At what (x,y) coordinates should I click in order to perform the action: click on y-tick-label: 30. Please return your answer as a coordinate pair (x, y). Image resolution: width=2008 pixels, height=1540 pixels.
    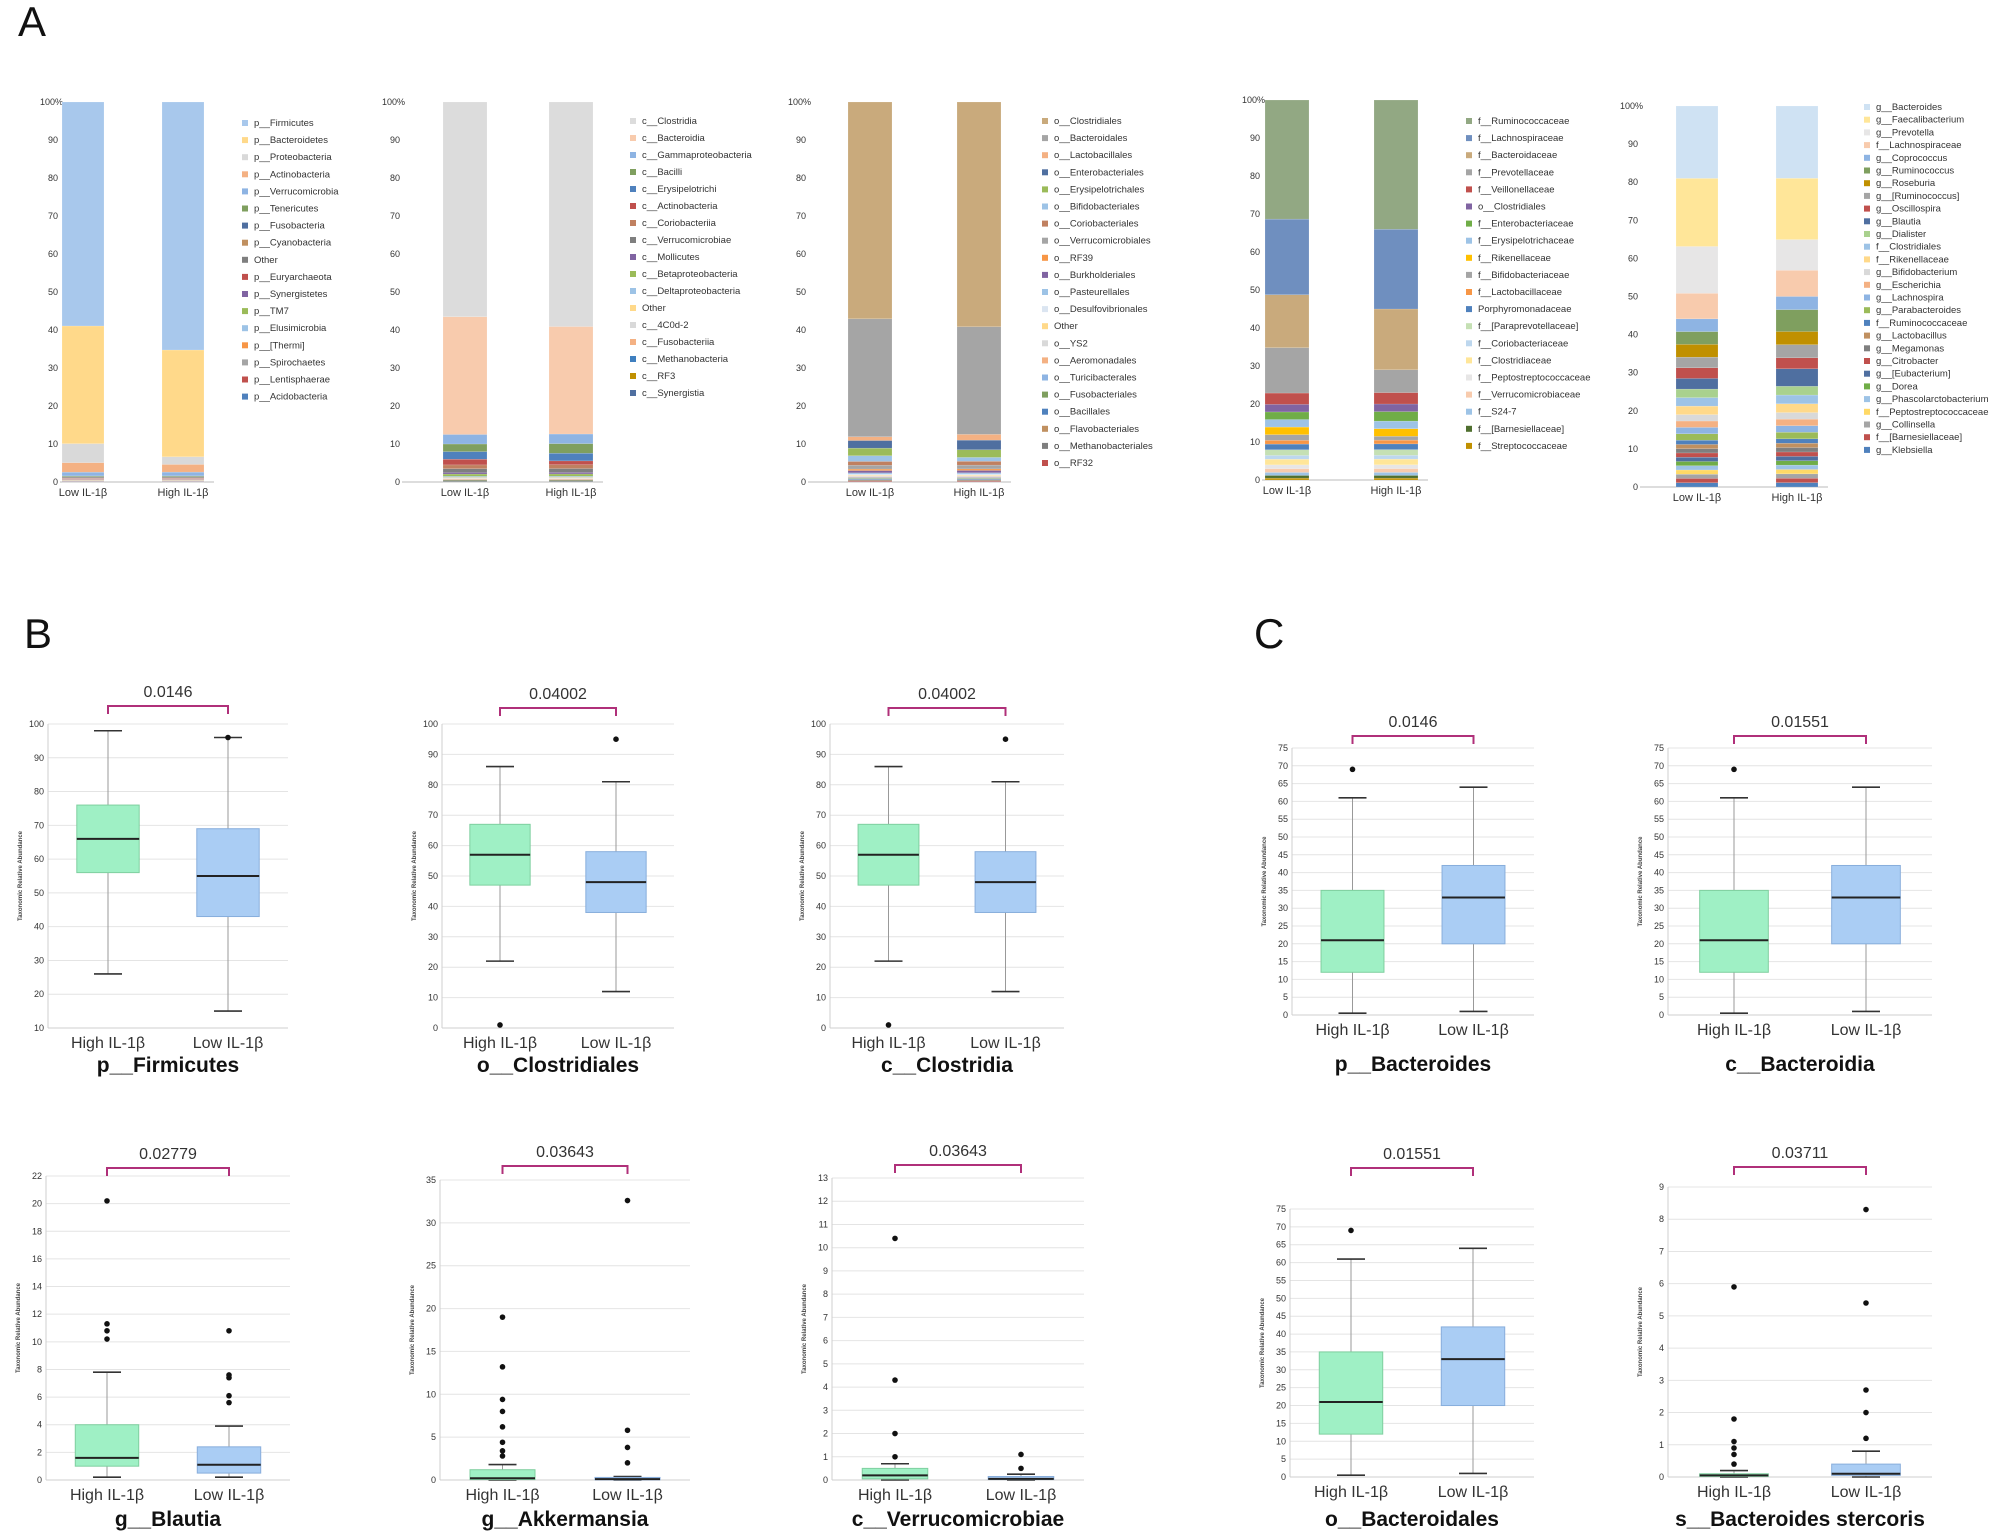
    Looking at the image, I should click on (1633, 373).